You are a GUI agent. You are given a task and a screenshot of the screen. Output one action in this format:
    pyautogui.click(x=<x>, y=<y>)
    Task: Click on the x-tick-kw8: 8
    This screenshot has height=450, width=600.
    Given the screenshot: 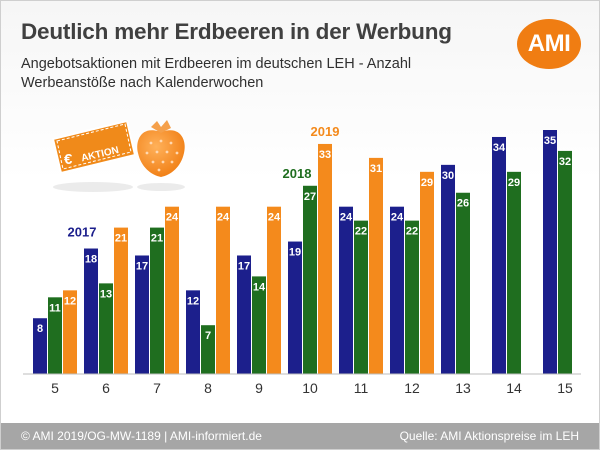 What is the action you would take?
    pyautogui.click(x=208, y=388)
    